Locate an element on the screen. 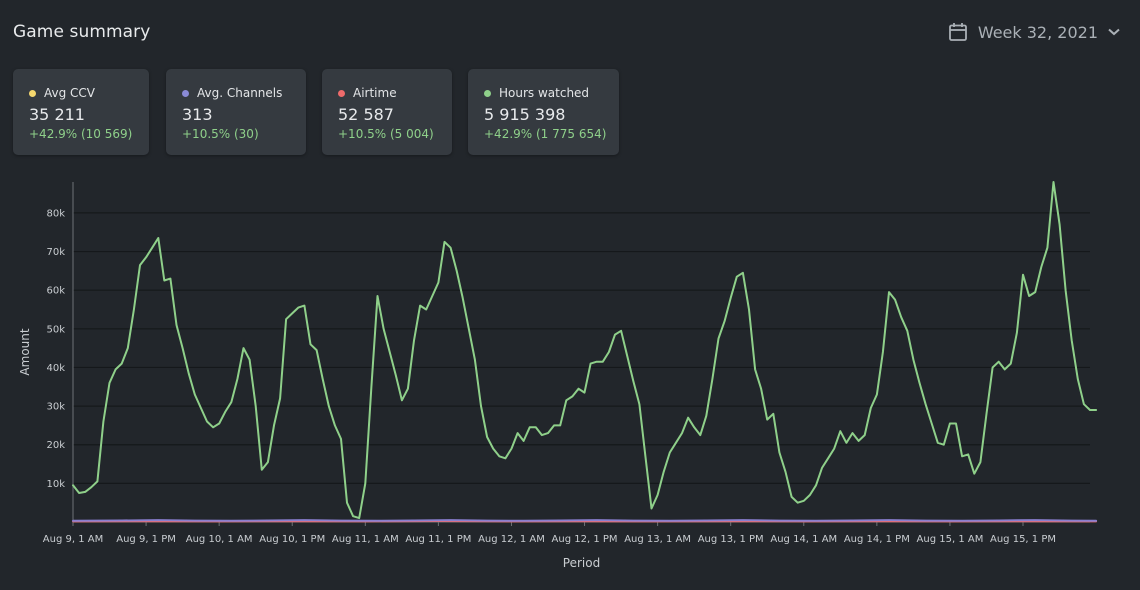 The width and height of the screenshot is (1140, 590). y-tick-label: 40k is located at coordinates (55, 368).